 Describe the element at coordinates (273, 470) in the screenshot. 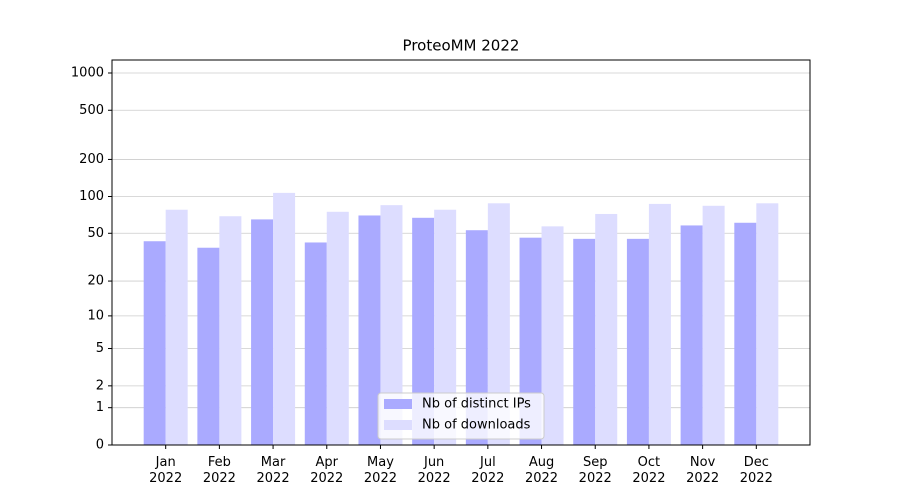

I see `x-tick-label: Mar 2022` at that location.